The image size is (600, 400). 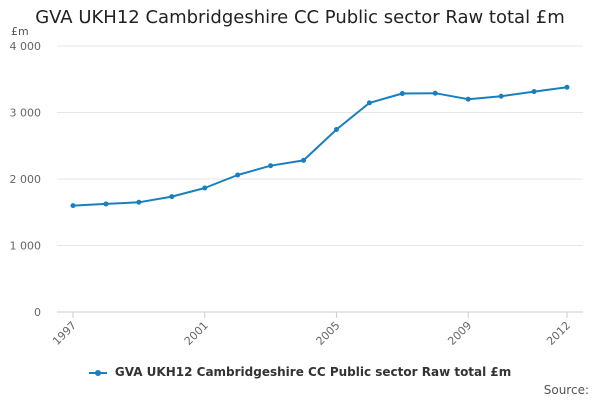 What do you see at coordinates (328, 333) in the screenshot?
I see `x-tick-label: 2005` at bounding box center [328, 333].